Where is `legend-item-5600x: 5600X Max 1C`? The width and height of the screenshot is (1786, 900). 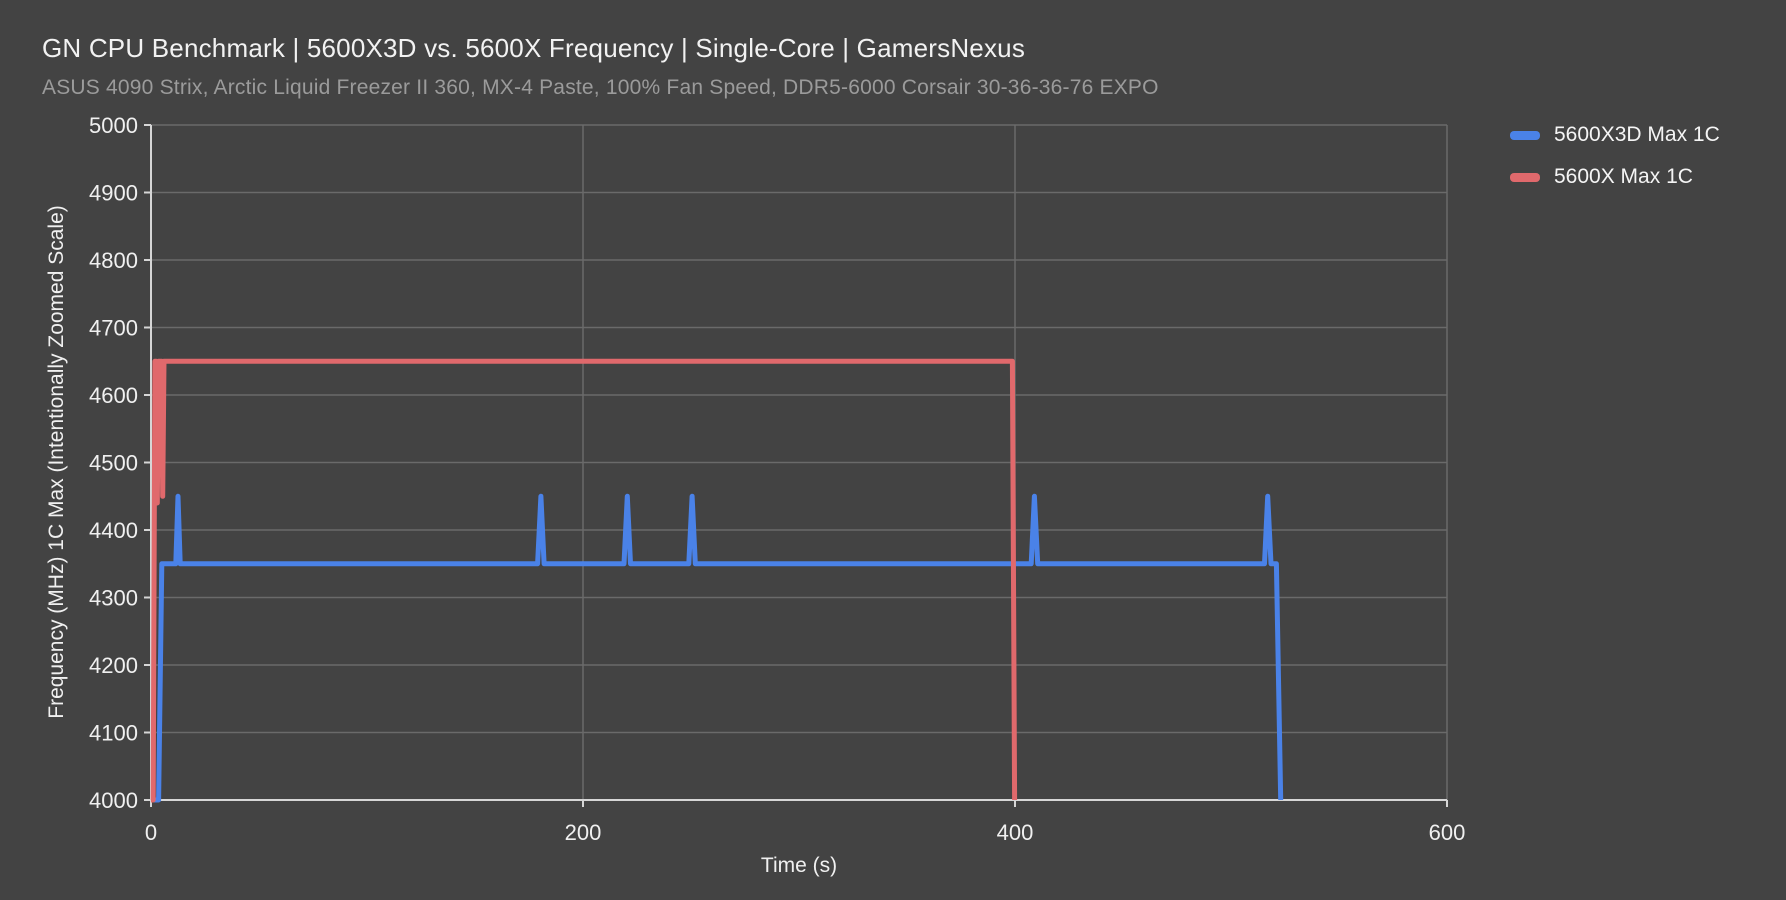
legend-item-5600x: 5600X Max 1C is located at coordinates (1615, 176).